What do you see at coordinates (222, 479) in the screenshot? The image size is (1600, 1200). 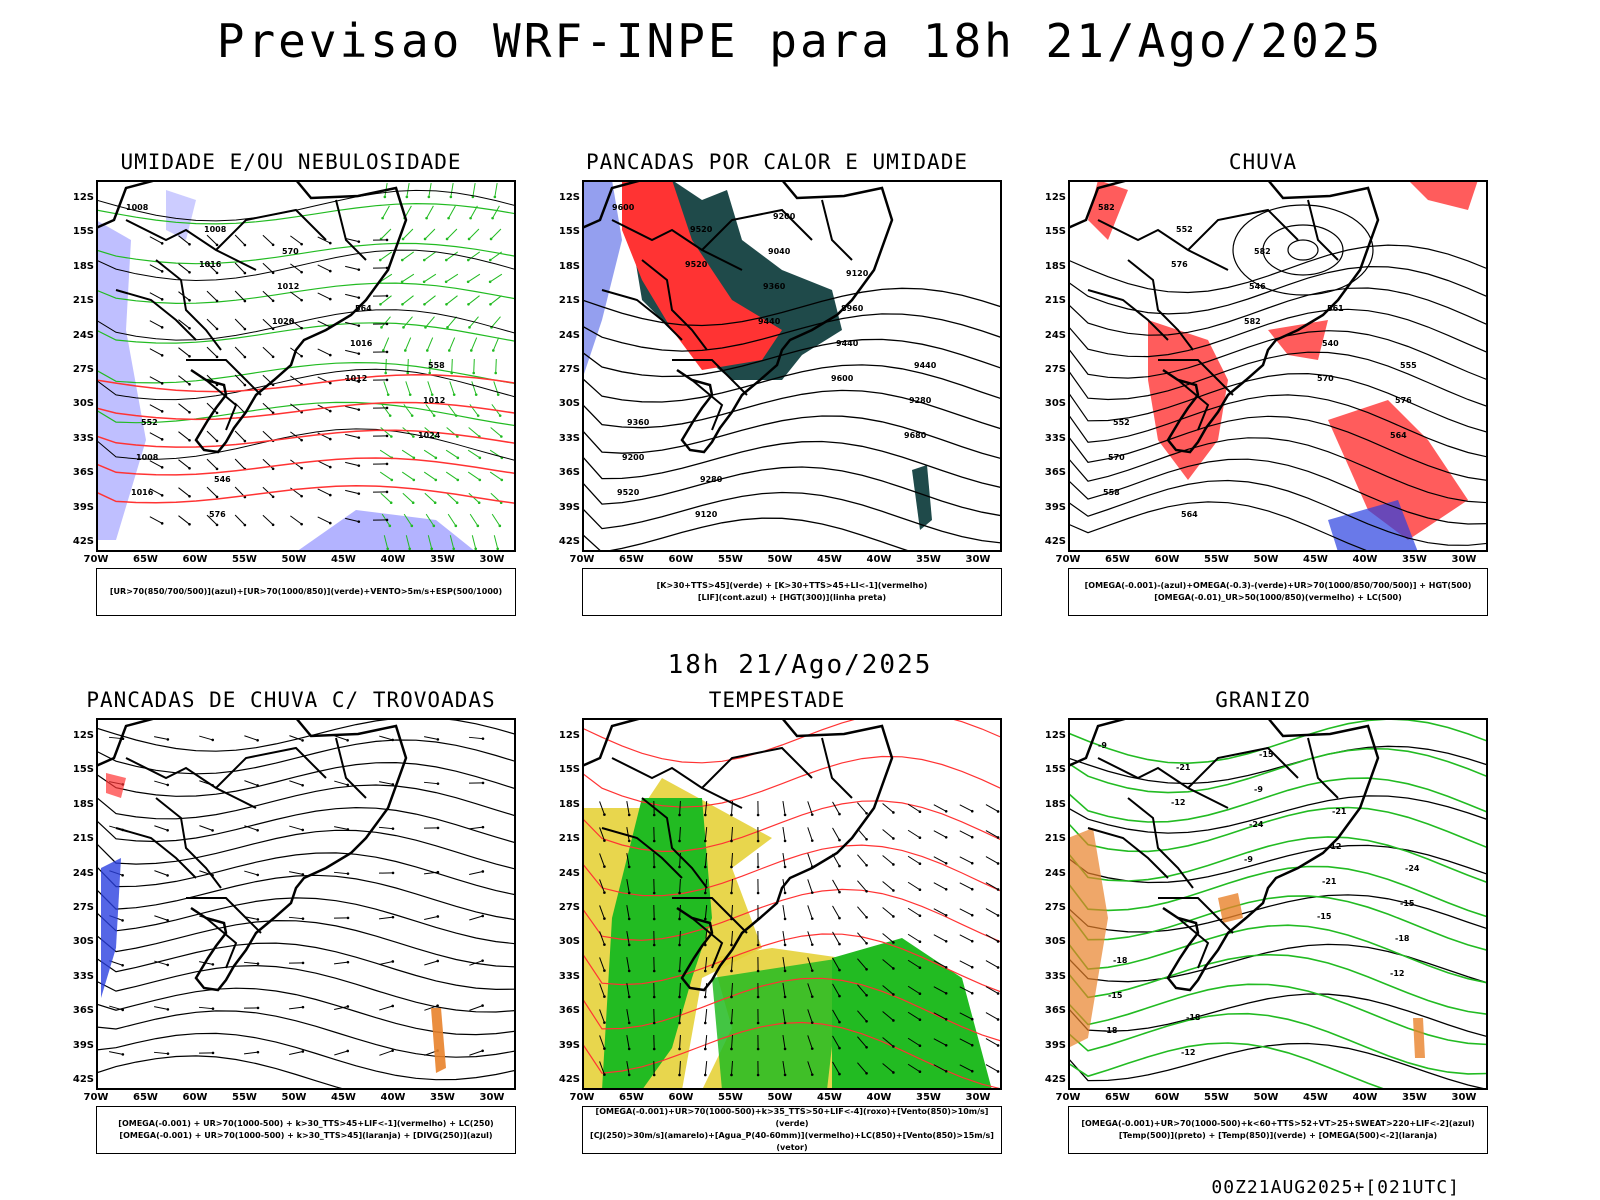 I see `contour-value-label: 546` at bounding box center [222, 479].